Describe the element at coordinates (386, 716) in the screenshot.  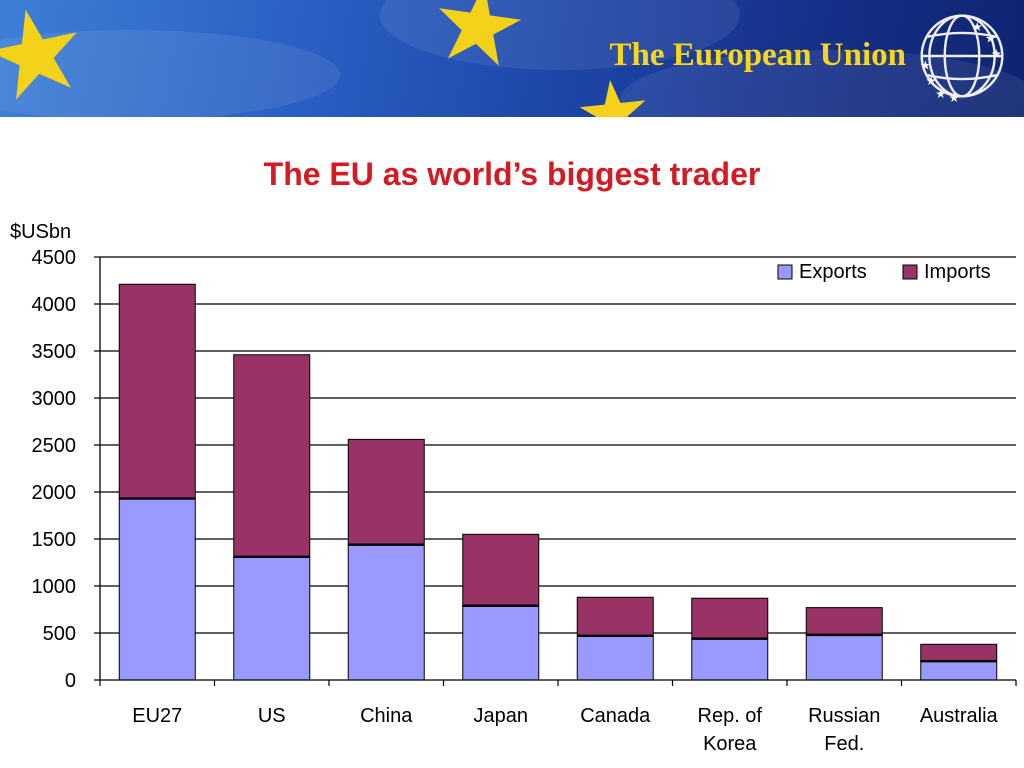
I see `x-tick-label: China` at that location.